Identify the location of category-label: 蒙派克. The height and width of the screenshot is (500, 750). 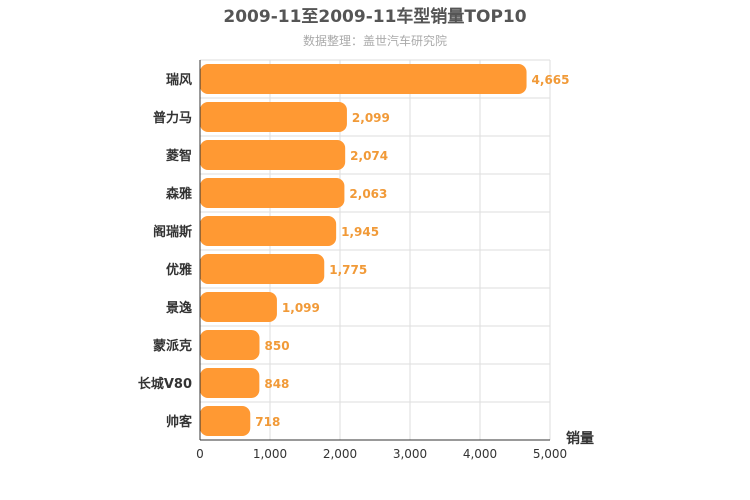
(172, 346).